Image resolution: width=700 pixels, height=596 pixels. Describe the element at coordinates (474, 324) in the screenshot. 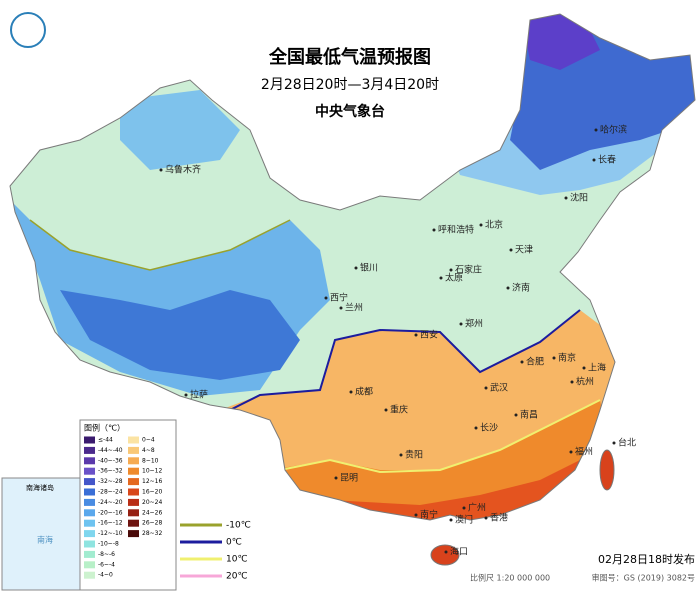

I see `city-label: 郑州` at that location.